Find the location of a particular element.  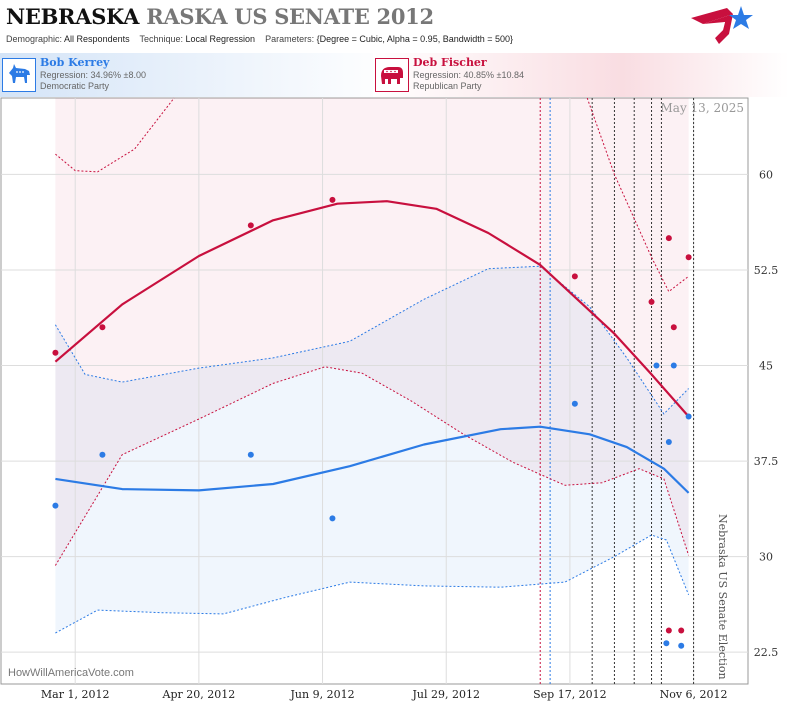

technique-label: Technique: is located at coordinates (161, 39).